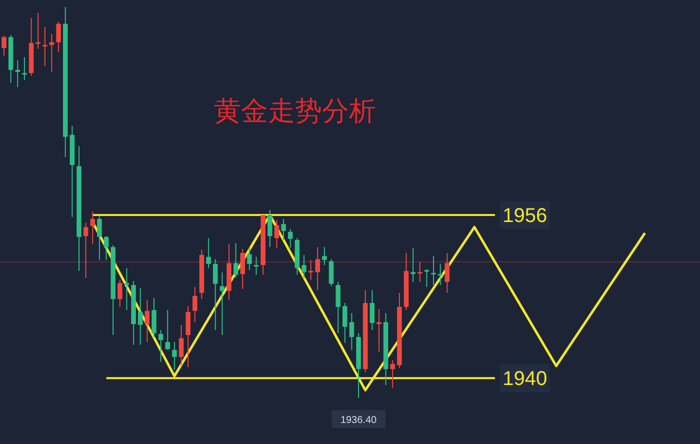 This screenshot has width=700, height=444. I want to click on annotation: 1936.40, so click(359, 419).